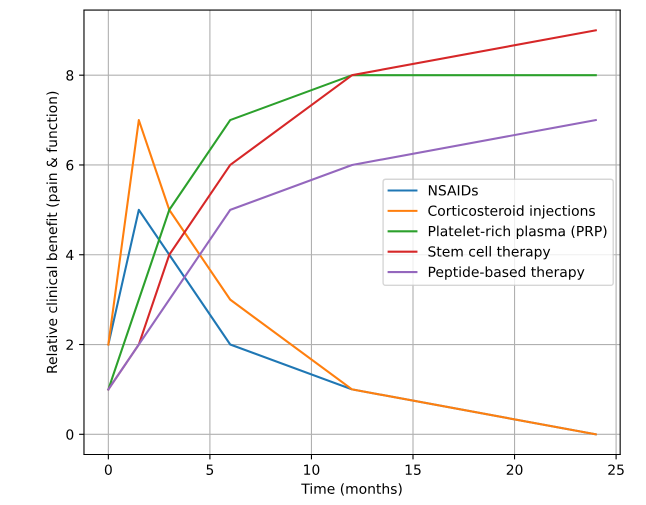 The height and width of the screenshot is (505, 646). Describe the element at coordinates (616, 469) in the screenshot. I see `x-tick-label: 25` at that location.